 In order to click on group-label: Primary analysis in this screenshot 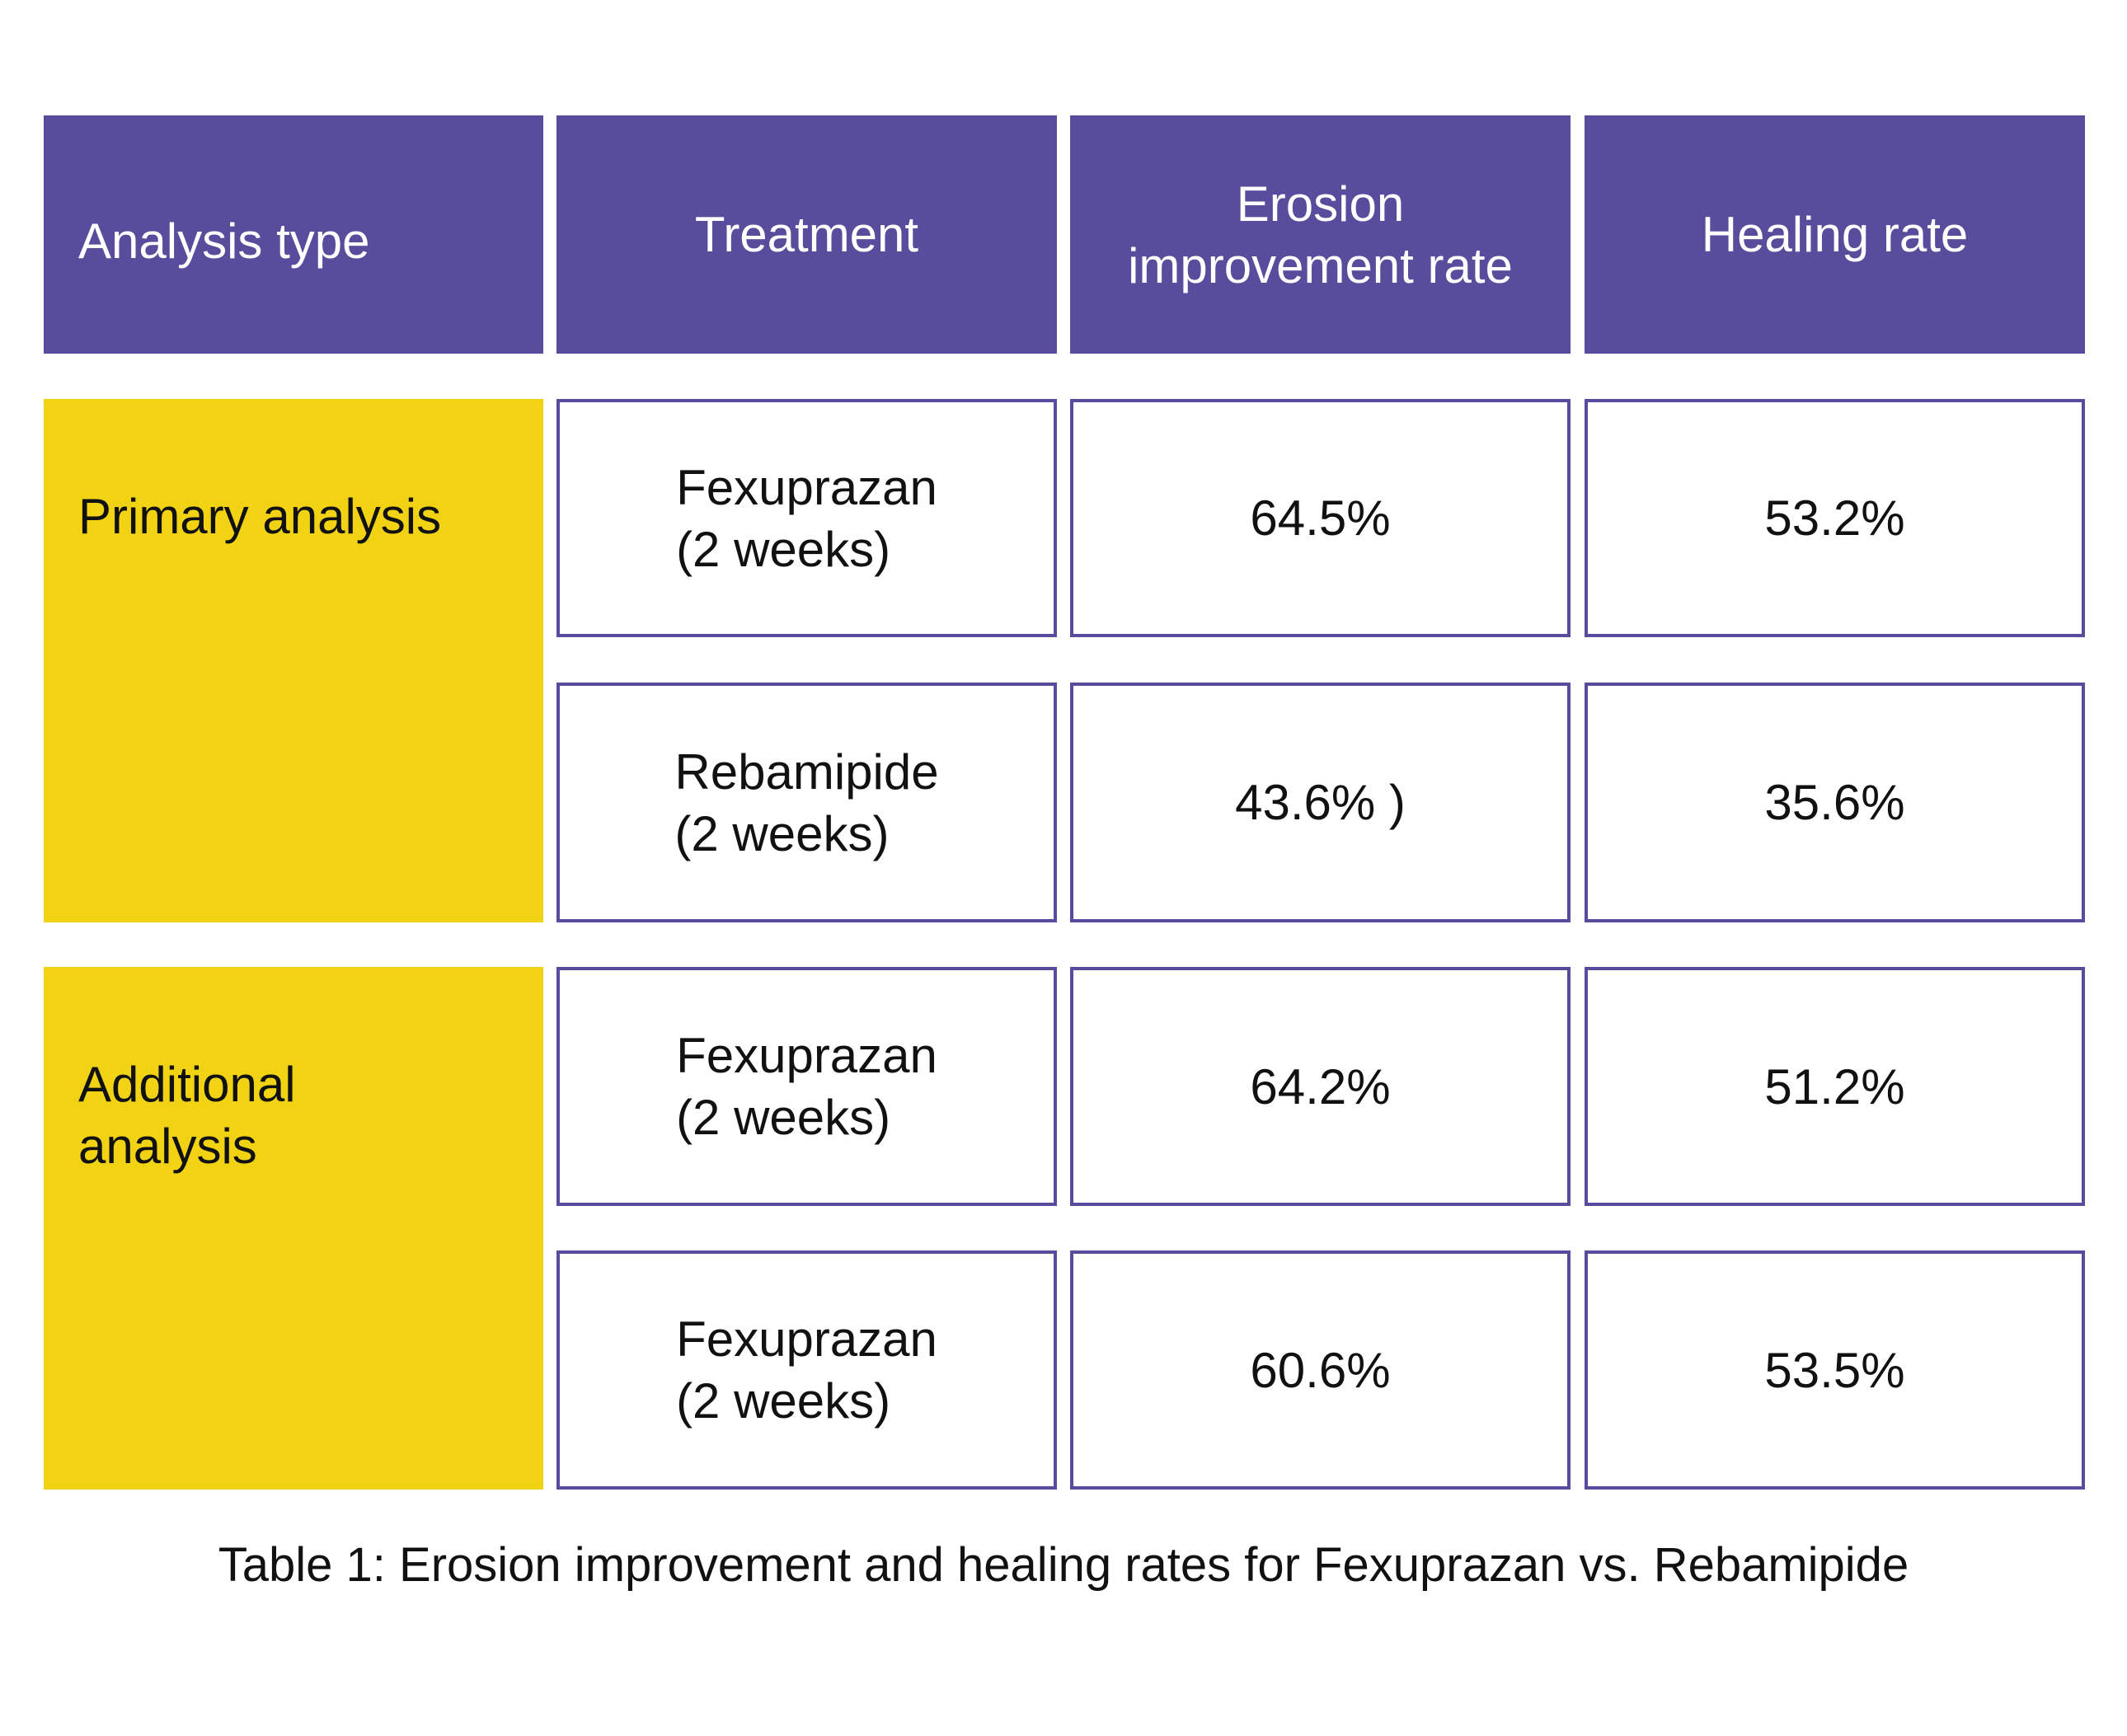, I will do `click(260, 516)`.